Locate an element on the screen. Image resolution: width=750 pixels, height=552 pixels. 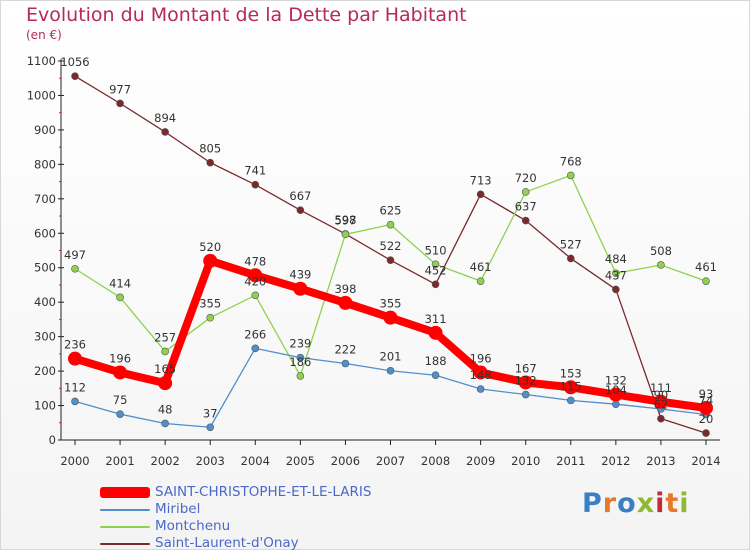
logo-letter: P is located at coordinates (592, 503).